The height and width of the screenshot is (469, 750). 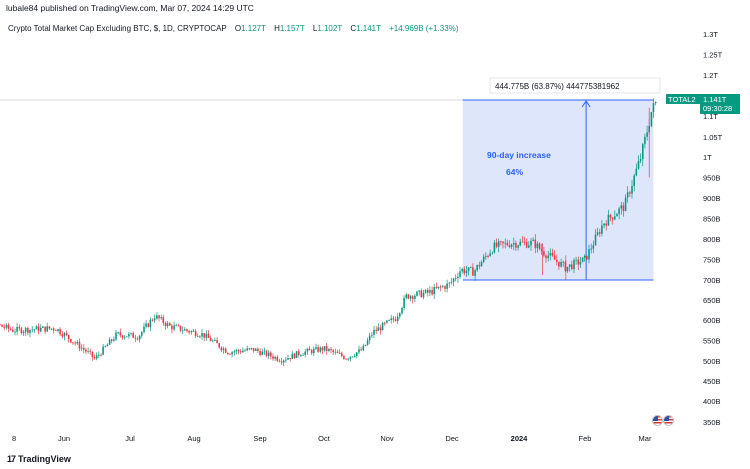 What do you see at coordinates (712, 361) in the screenshot?
I see `price-tick-label: 500B` at bounding box center [712, 361].